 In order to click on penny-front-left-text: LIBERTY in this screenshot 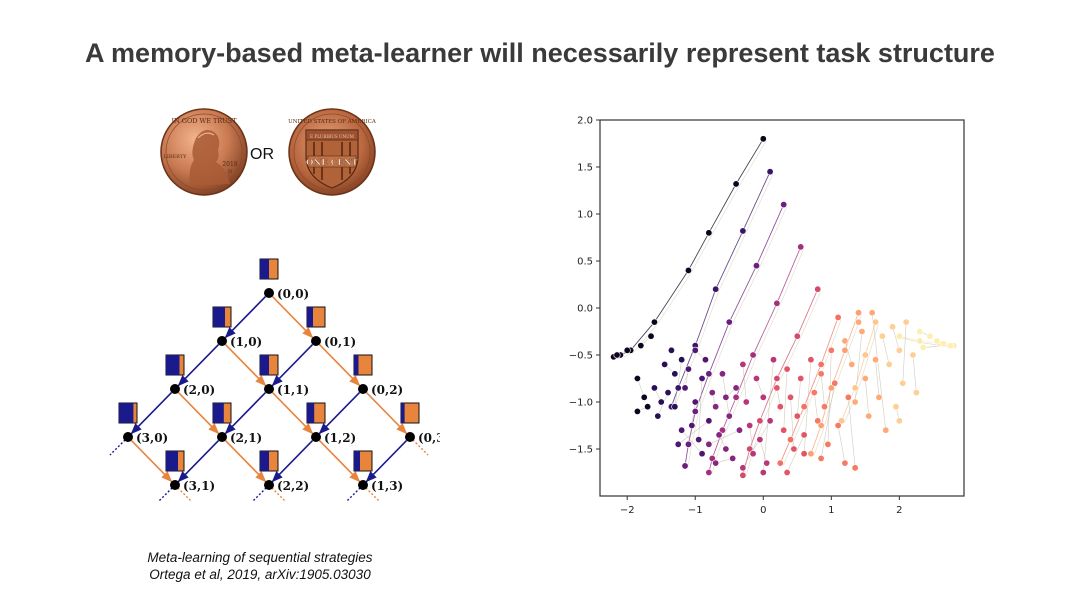, I will do `click(176, 157)`.